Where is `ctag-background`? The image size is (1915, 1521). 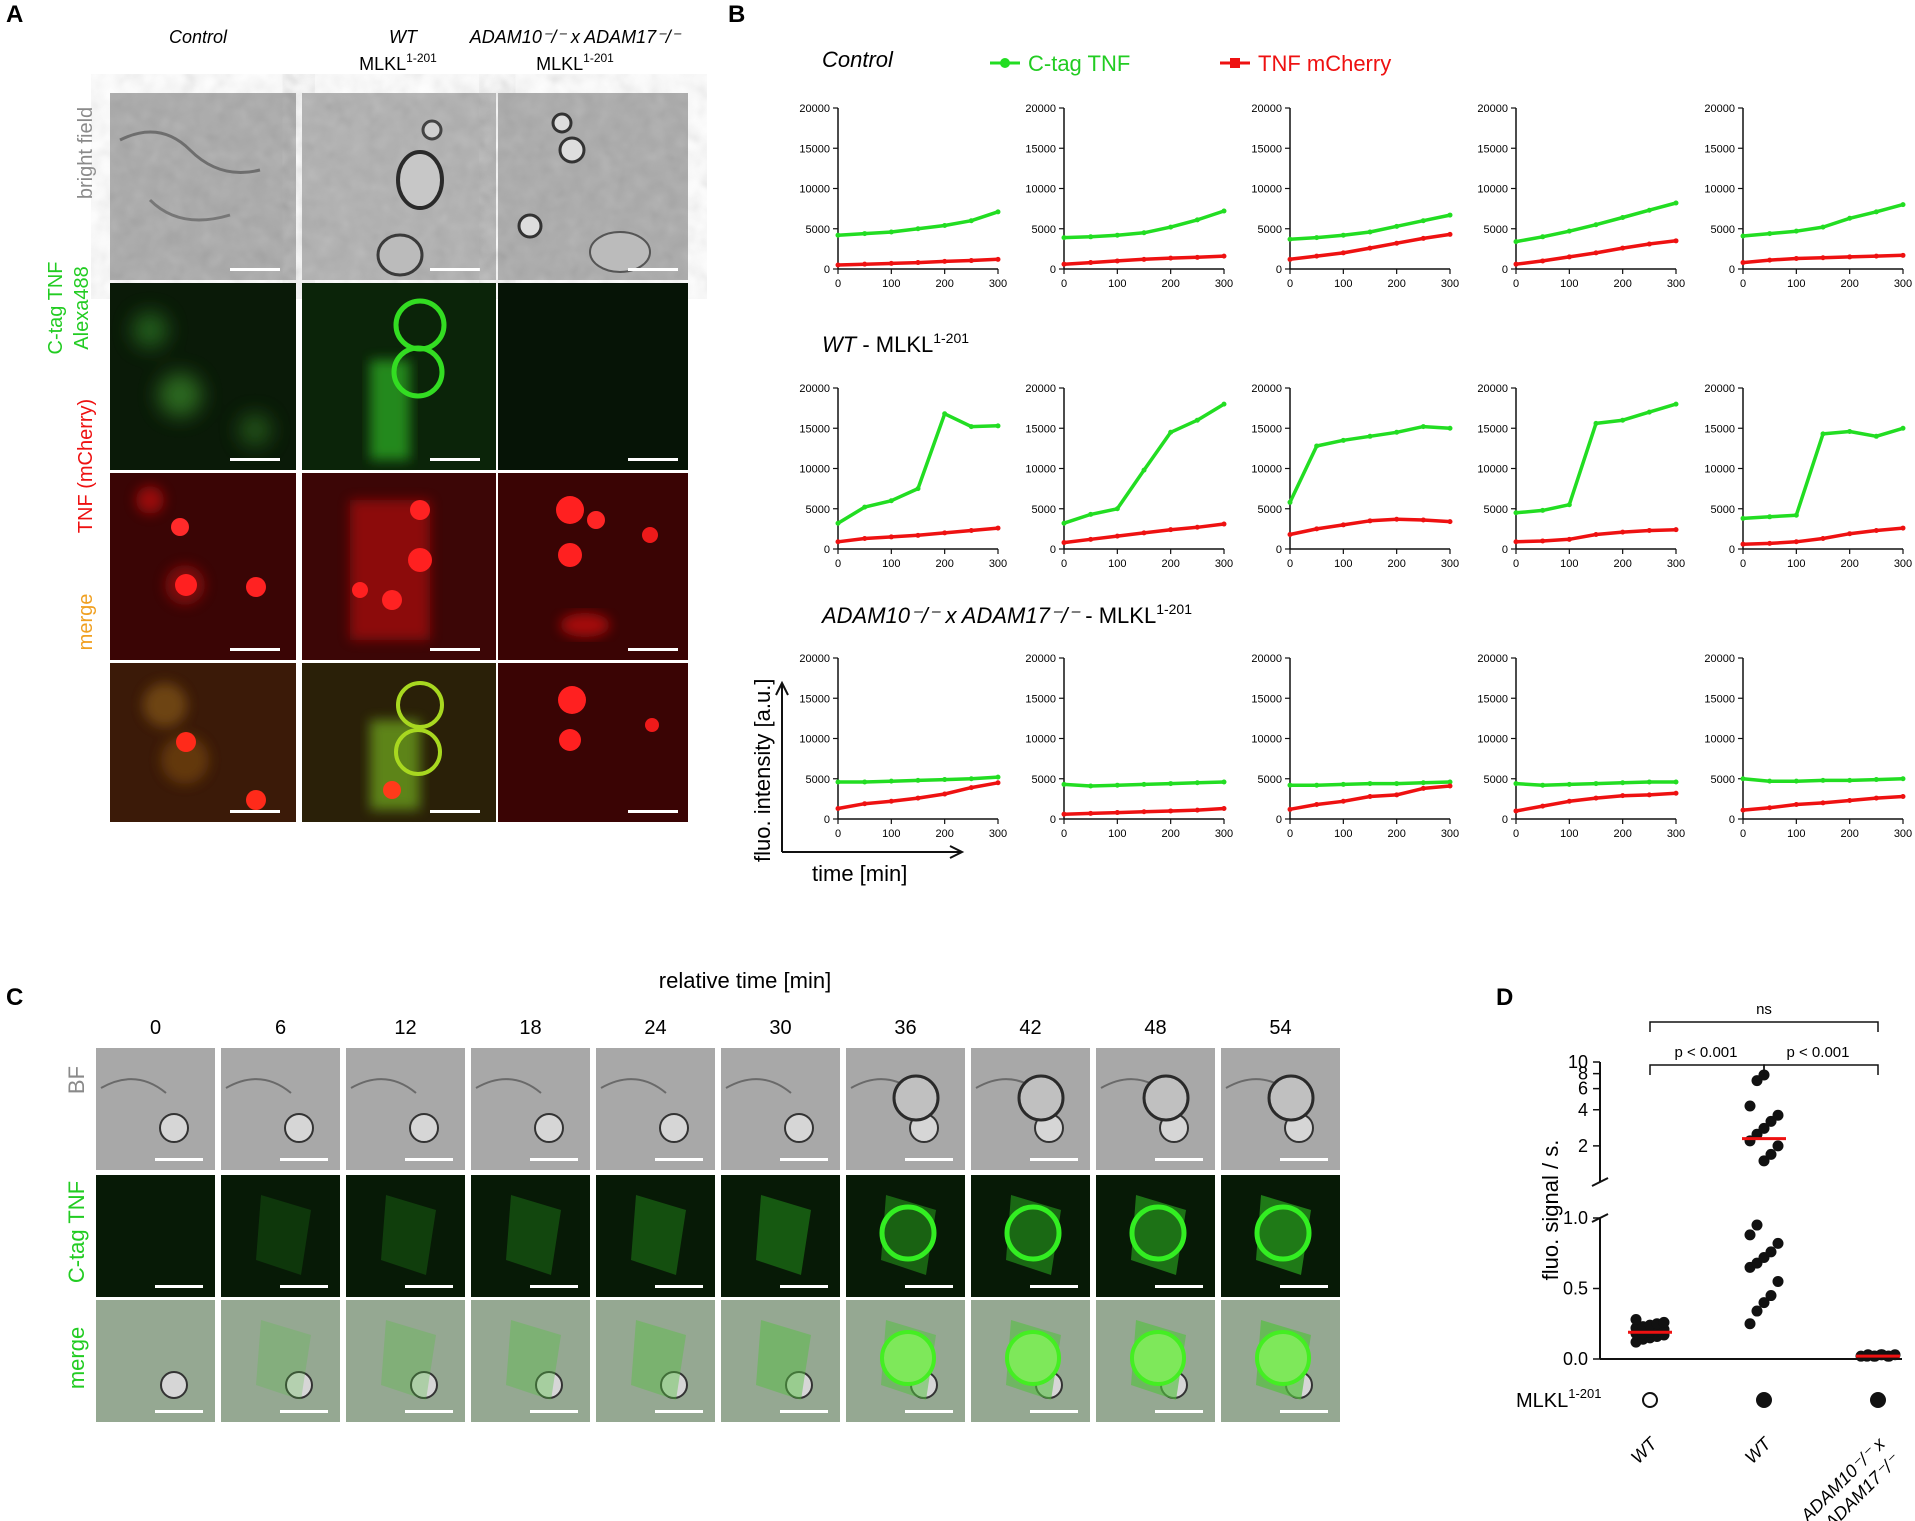 ctag-background is located at coordinates (780, 1236).